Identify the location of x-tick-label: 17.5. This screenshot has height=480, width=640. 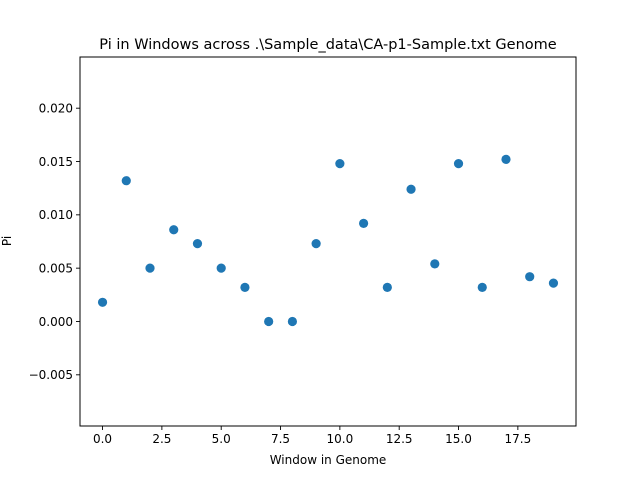
(517, 439).